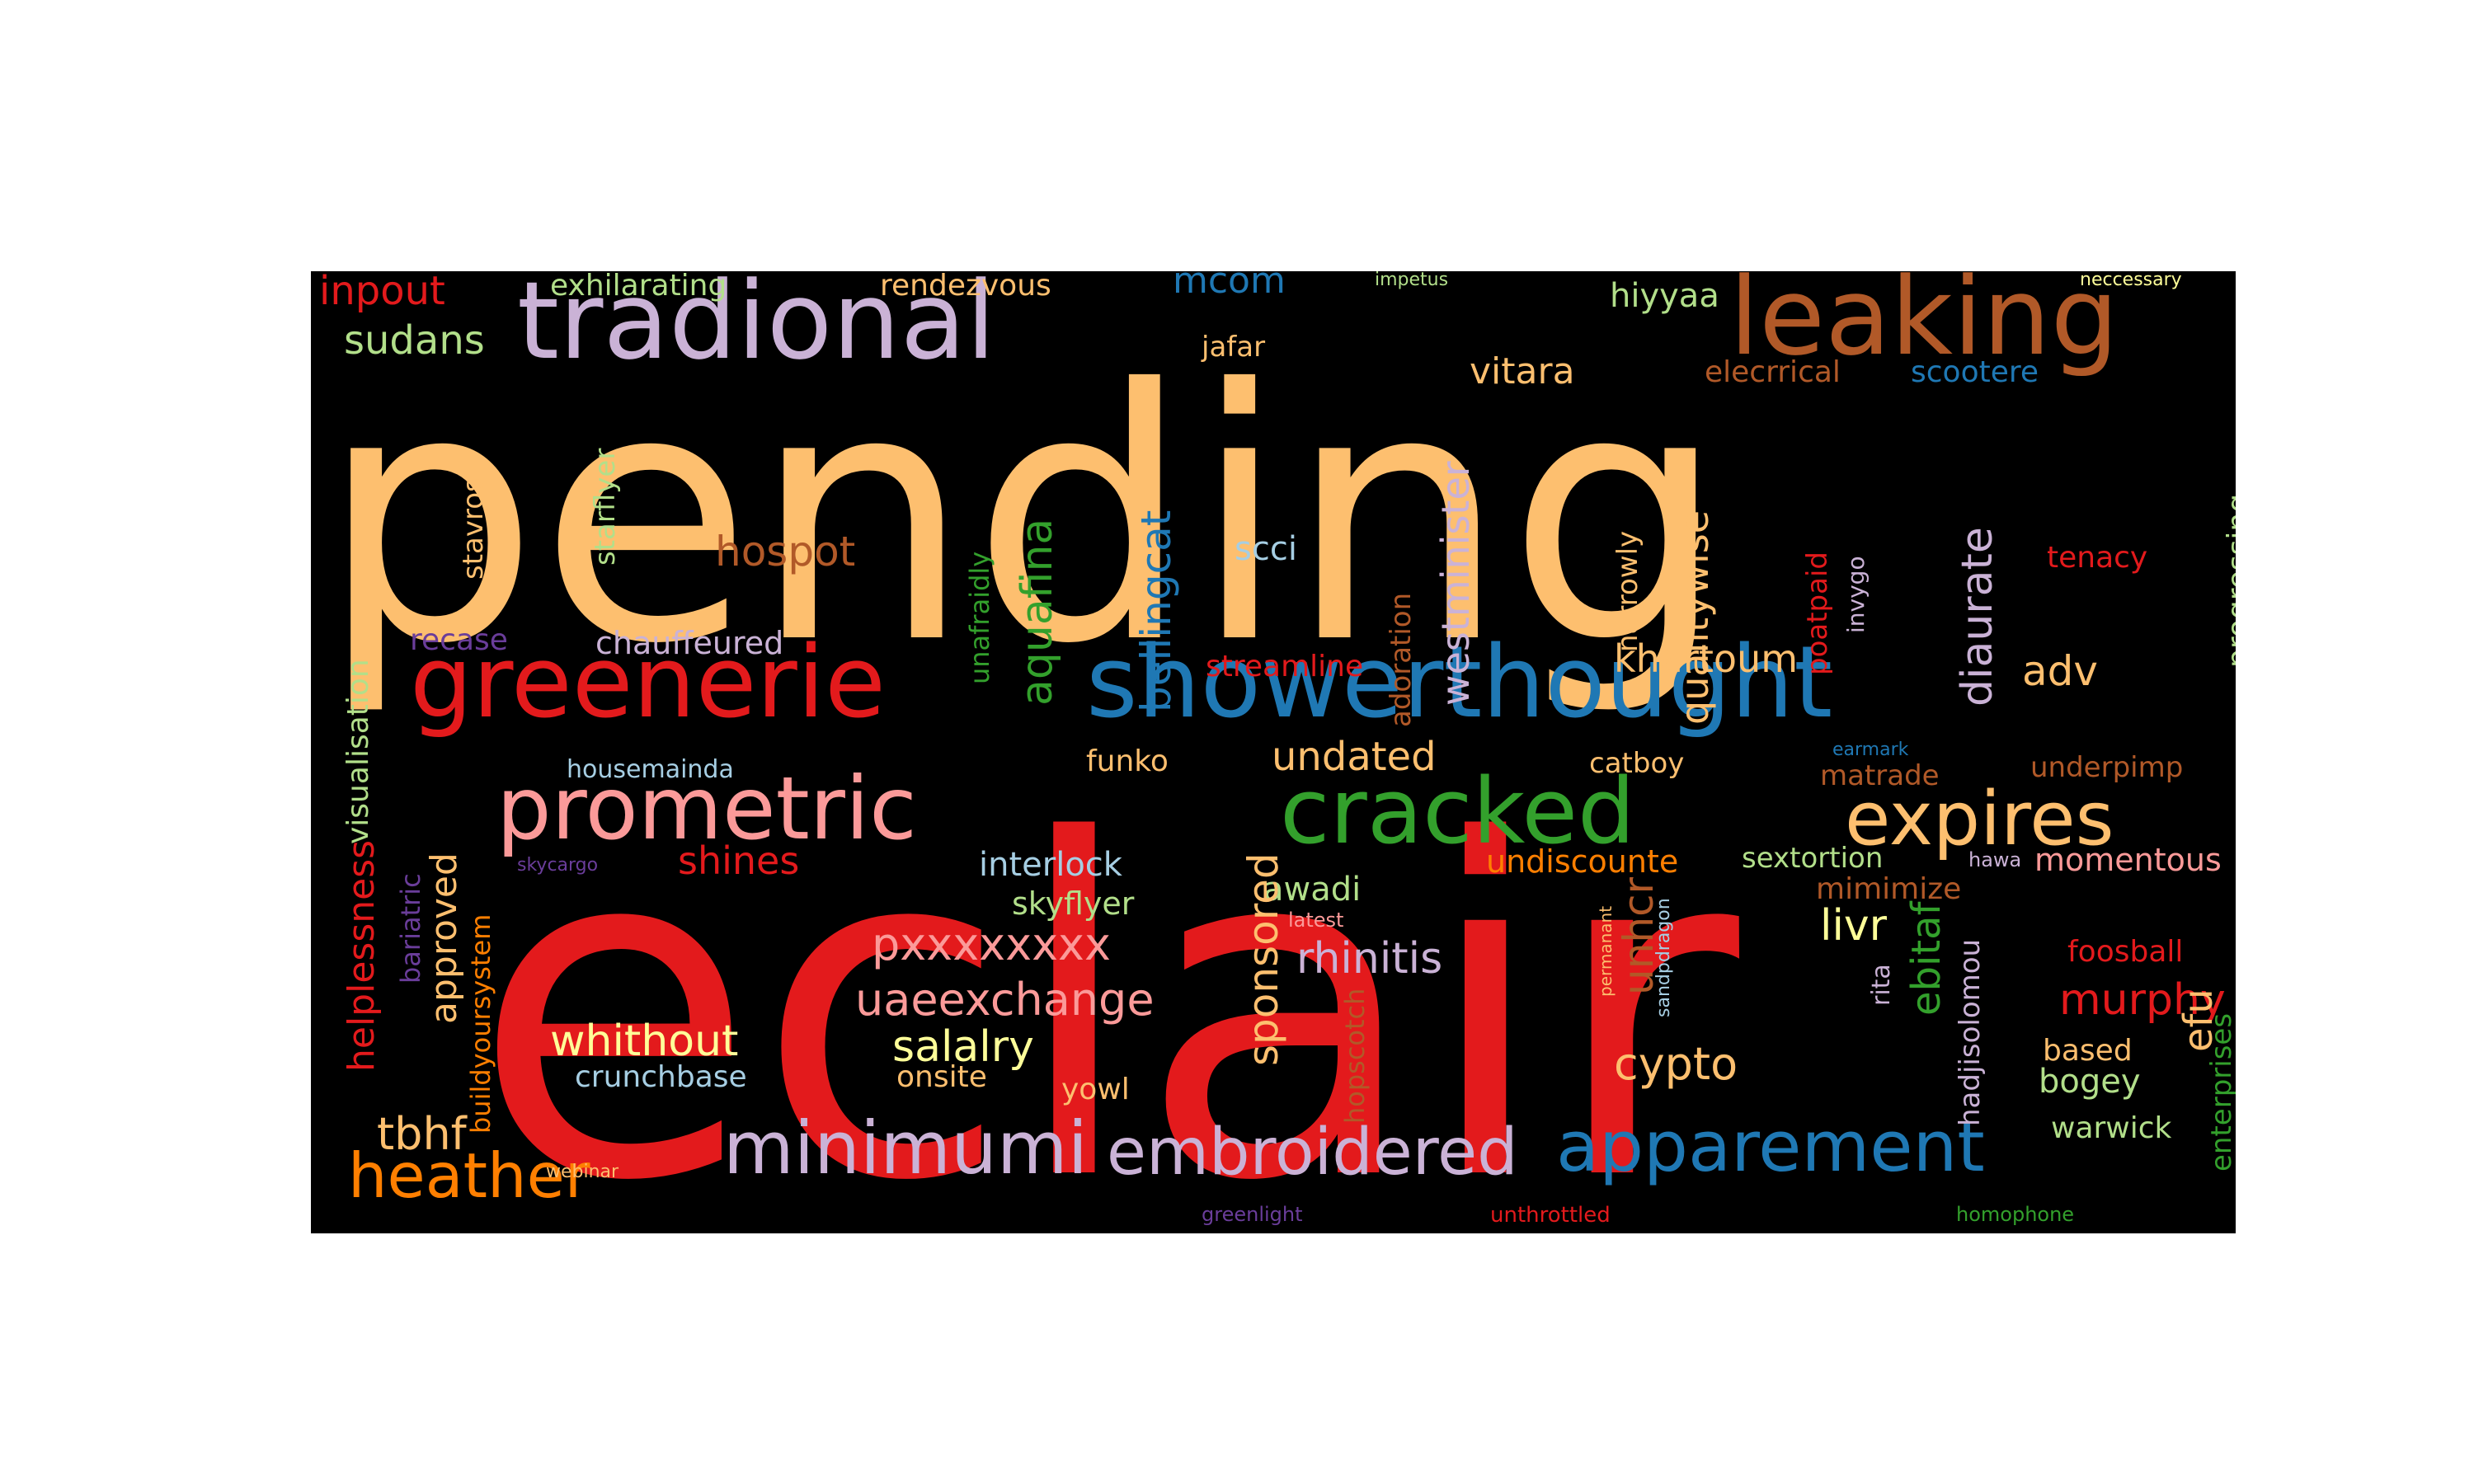 This screenshot has height=1484, width=2474. Describe the element at coordinates (1252, 1214) in the screenshot. I see `word-greenlight: greenlight` at that location.